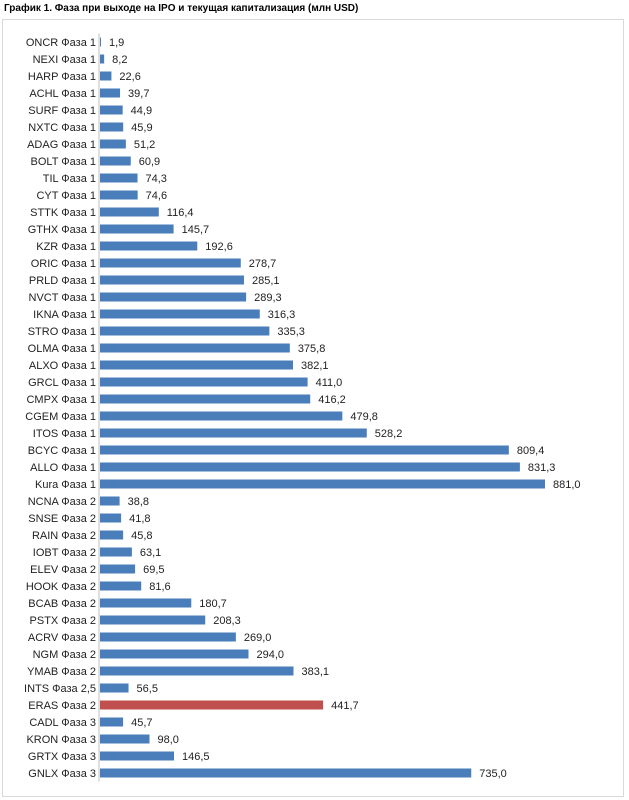 Image resolution: width=629 pixels, height=800 pixels. Describe the element at coordinates (316, 672) in the screenshot. I see `value-label: 383,1` at that location.